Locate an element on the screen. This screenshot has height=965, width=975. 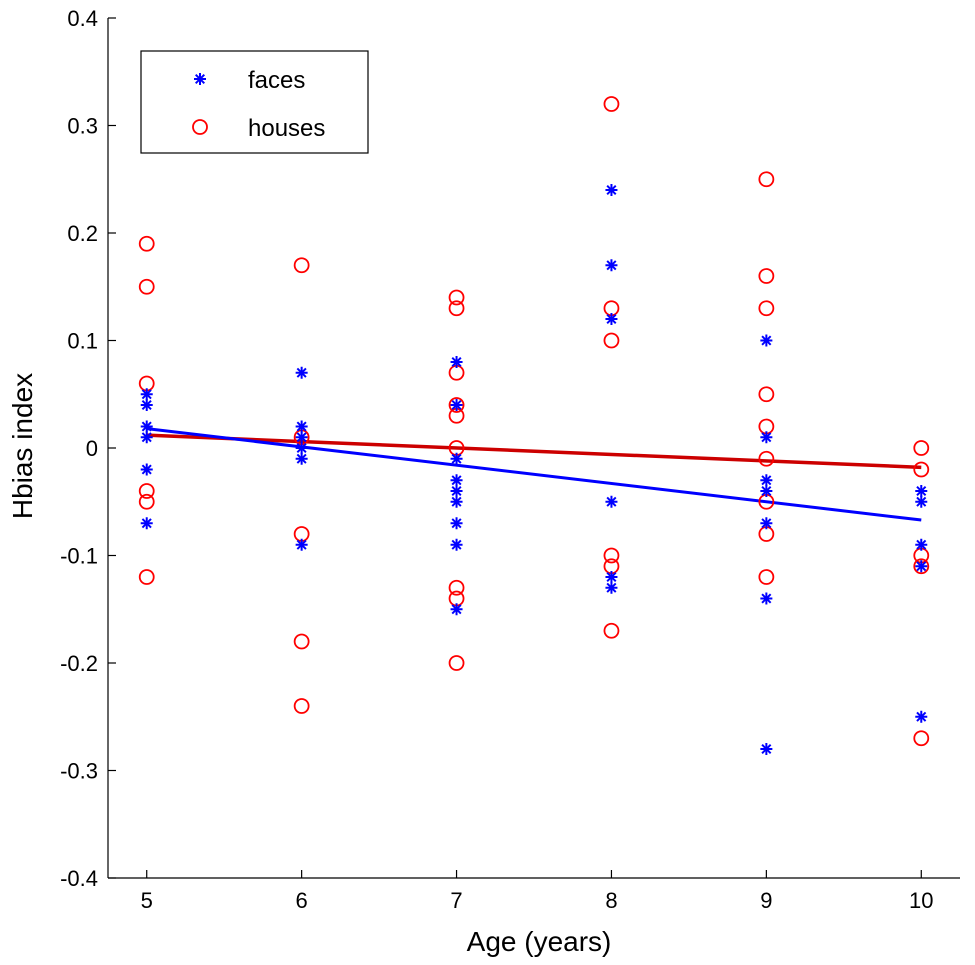
legend-houses-marker-icon is located at coordinates (200, 127).